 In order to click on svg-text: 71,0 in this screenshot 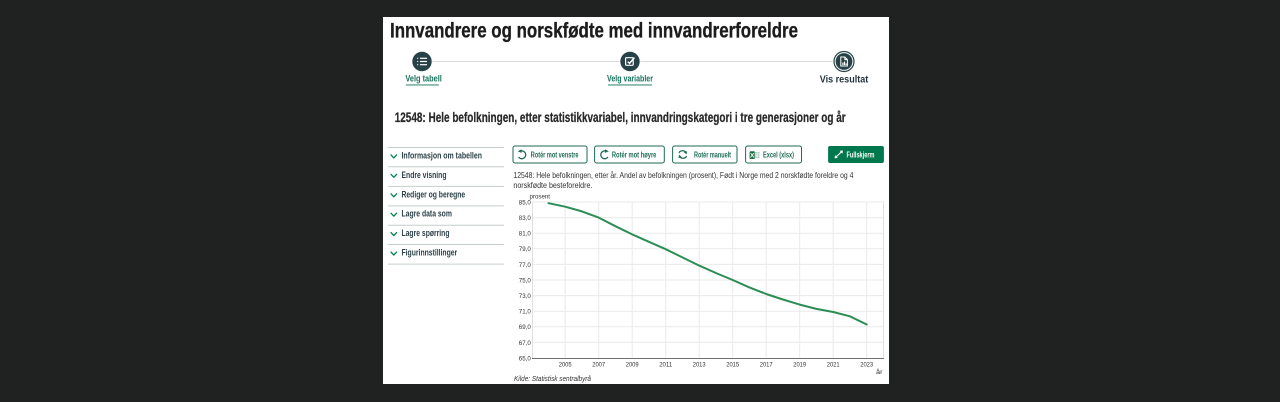, I will do `click(525, 312)`.